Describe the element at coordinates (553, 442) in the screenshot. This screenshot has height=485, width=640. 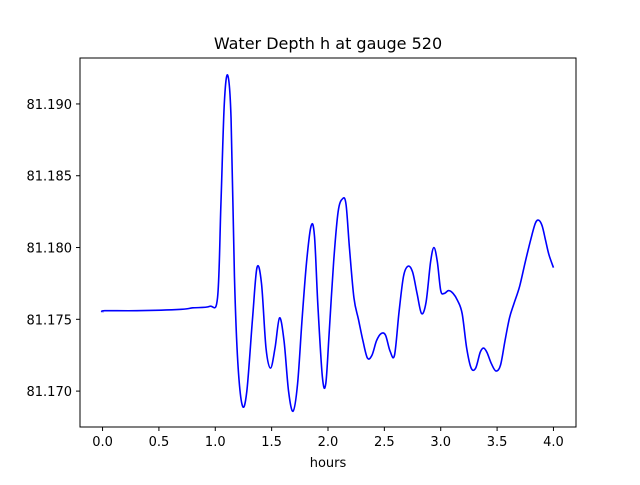
I see `x-tick-label: 4.0` at that location.